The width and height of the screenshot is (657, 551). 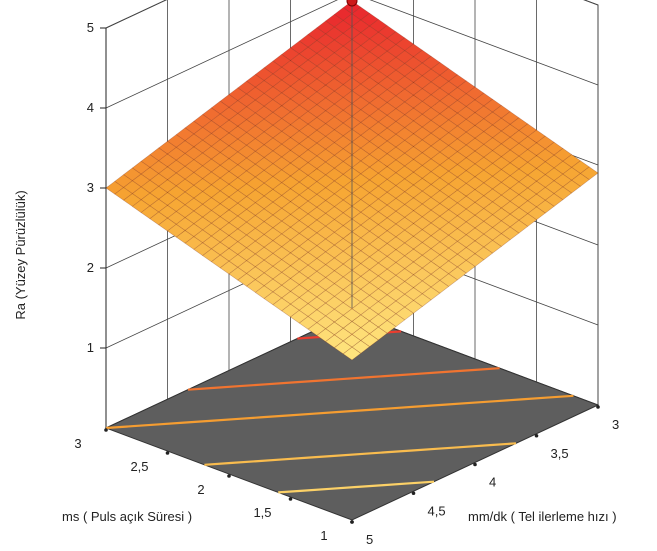 What do you see at coordinates (139, 466) in the screenshot?
I see `y-tick-label: 2,5` at bounding box center [139, 466].